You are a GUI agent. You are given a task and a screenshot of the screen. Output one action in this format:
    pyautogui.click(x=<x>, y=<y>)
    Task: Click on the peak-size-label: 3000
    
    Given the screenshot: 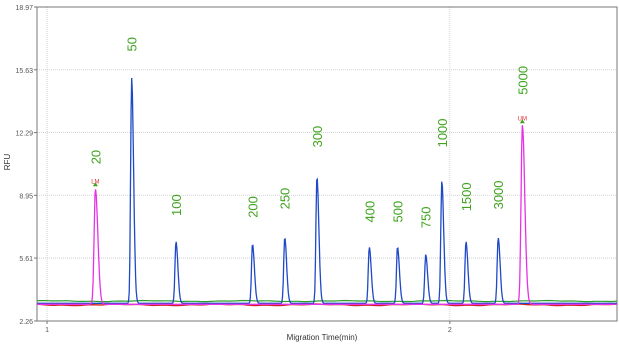 What is the action you would take?
    pyautogui.click(x=498, y=194)
    